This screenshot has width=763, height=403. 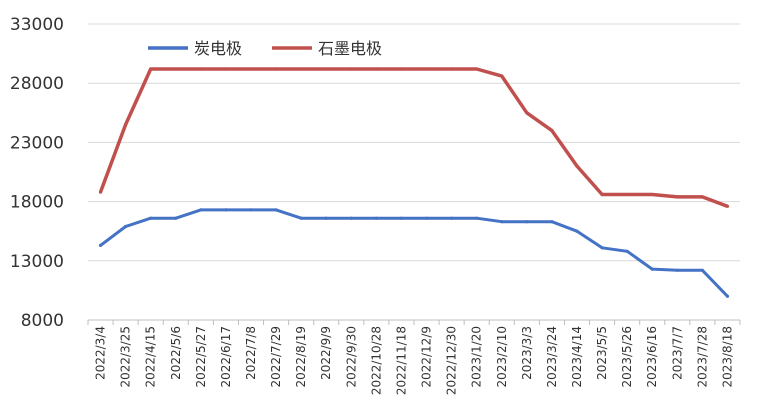 I want to click on x-tick-label: 2023/7/7, so click(x=677, y=353).